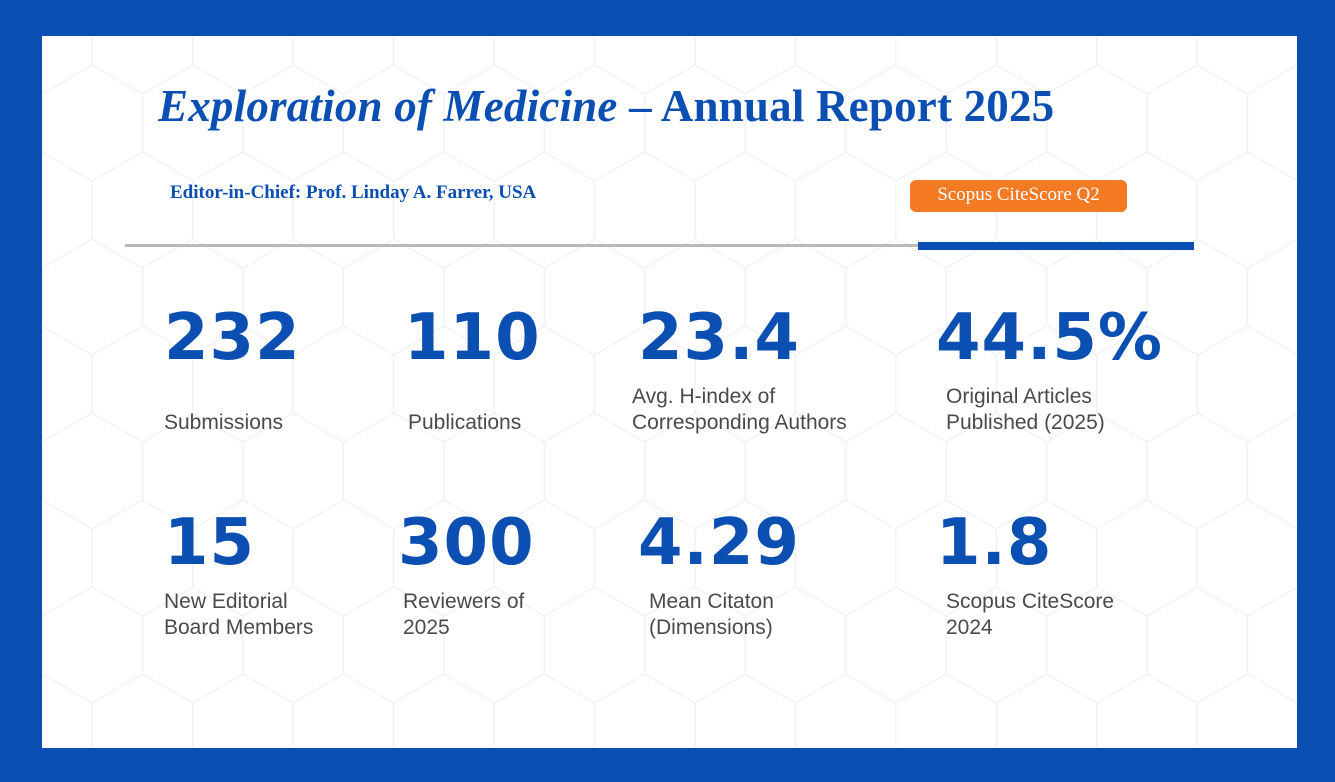  What do you see at coordinates (711, 627) in the screenshot?
I see `stat-label-line: (Dimensions)` at bounding box center [711, 627].